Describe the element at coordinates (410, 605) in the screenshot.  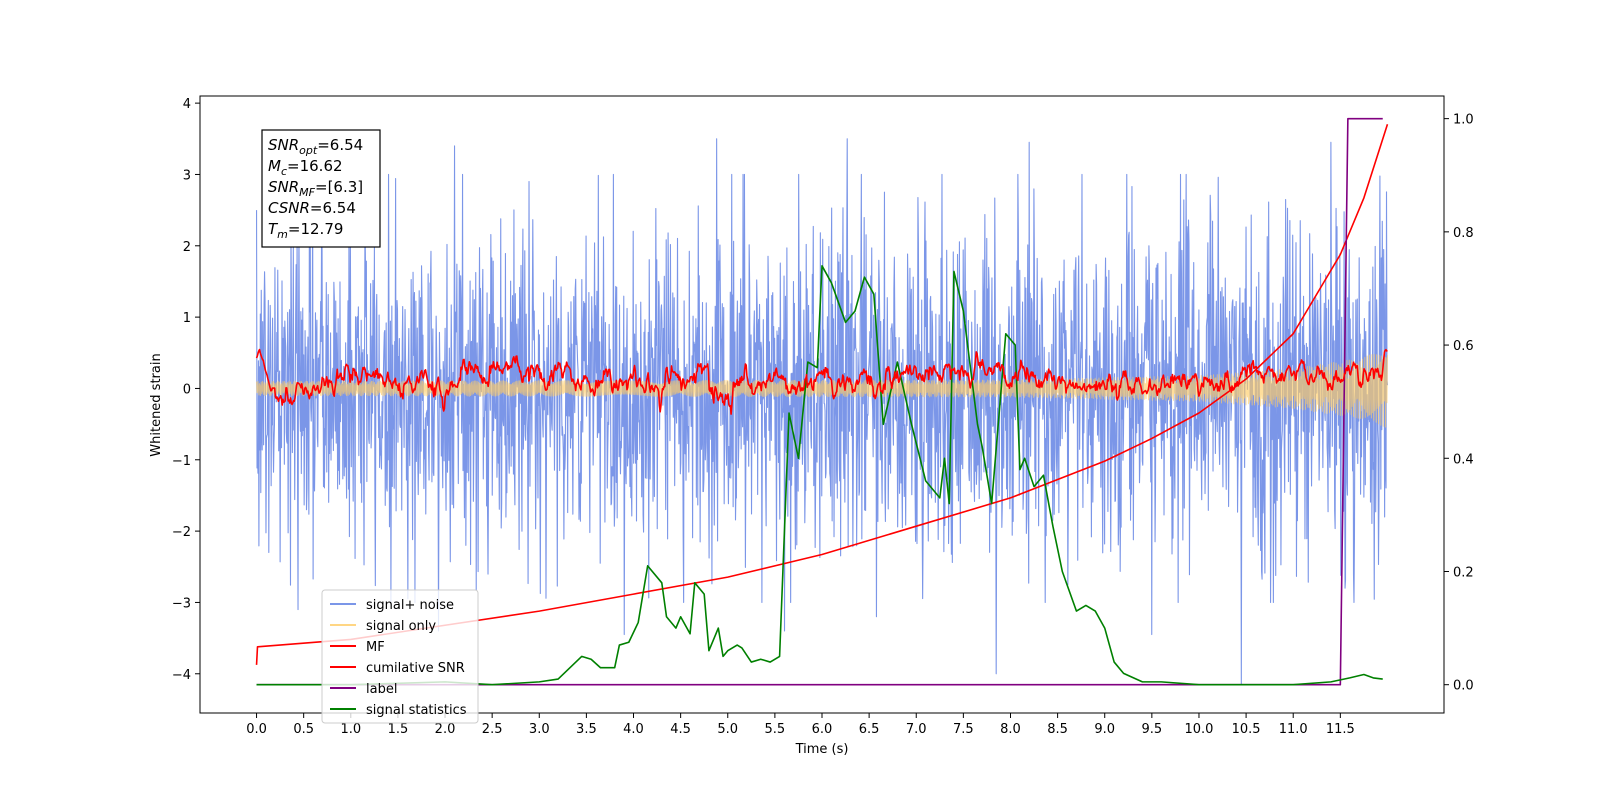
I see `legend-entry-label: signal+ noise` at that location.